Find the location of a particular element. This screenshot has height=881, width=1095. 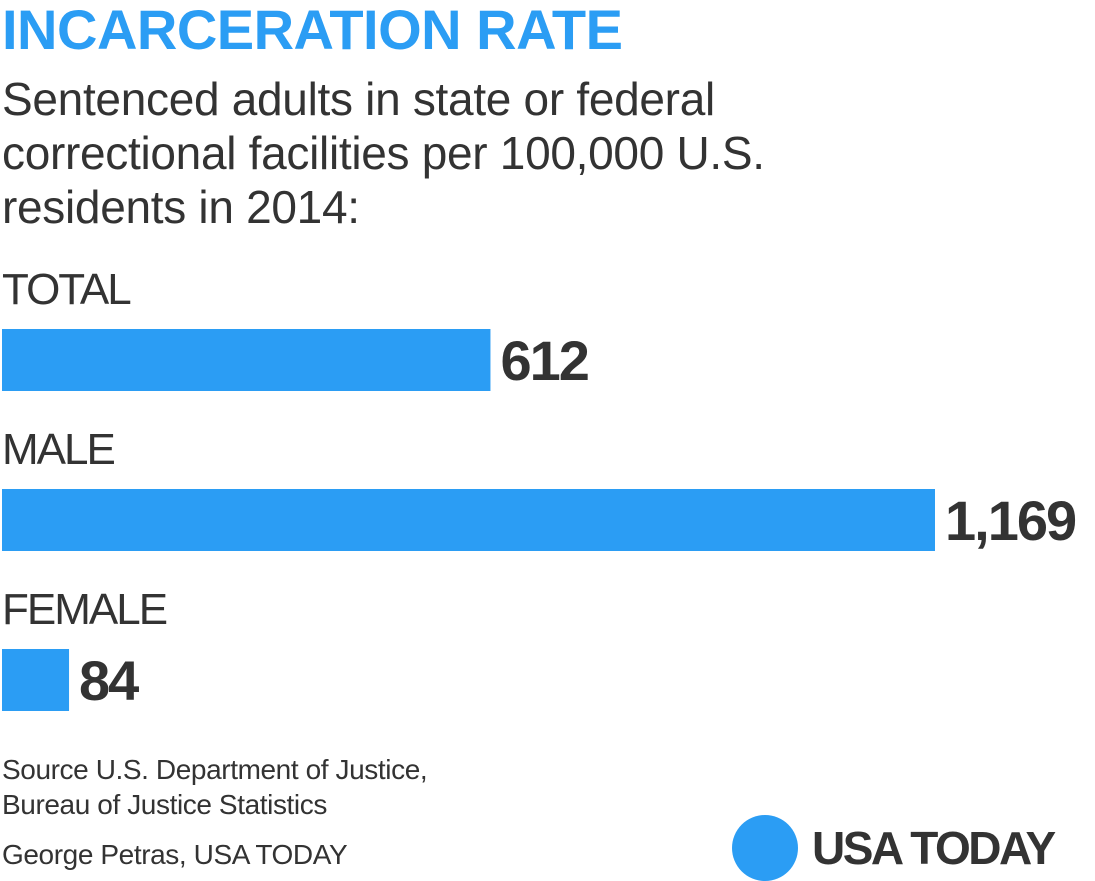

category-label: TOTAL is located at coordinates (66, 289).